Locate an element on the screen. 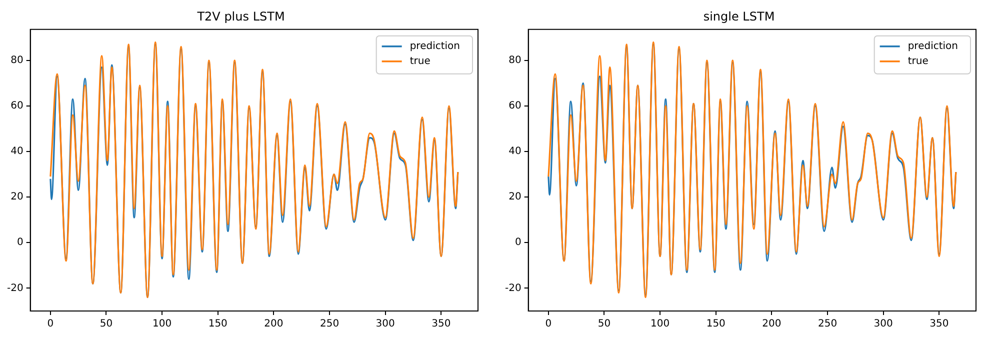 This screenshot has width=996, height=347. chart-title: single LSTM is located at coordinates (739, 16).